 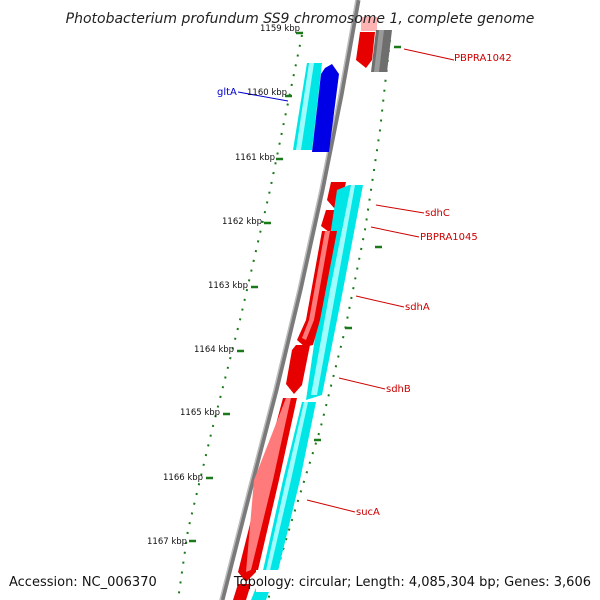 What do you see at coordinates (255, 158) in the screenshot?
I see `tick-label: 1161 kbp` at bounding box center [255, 158].